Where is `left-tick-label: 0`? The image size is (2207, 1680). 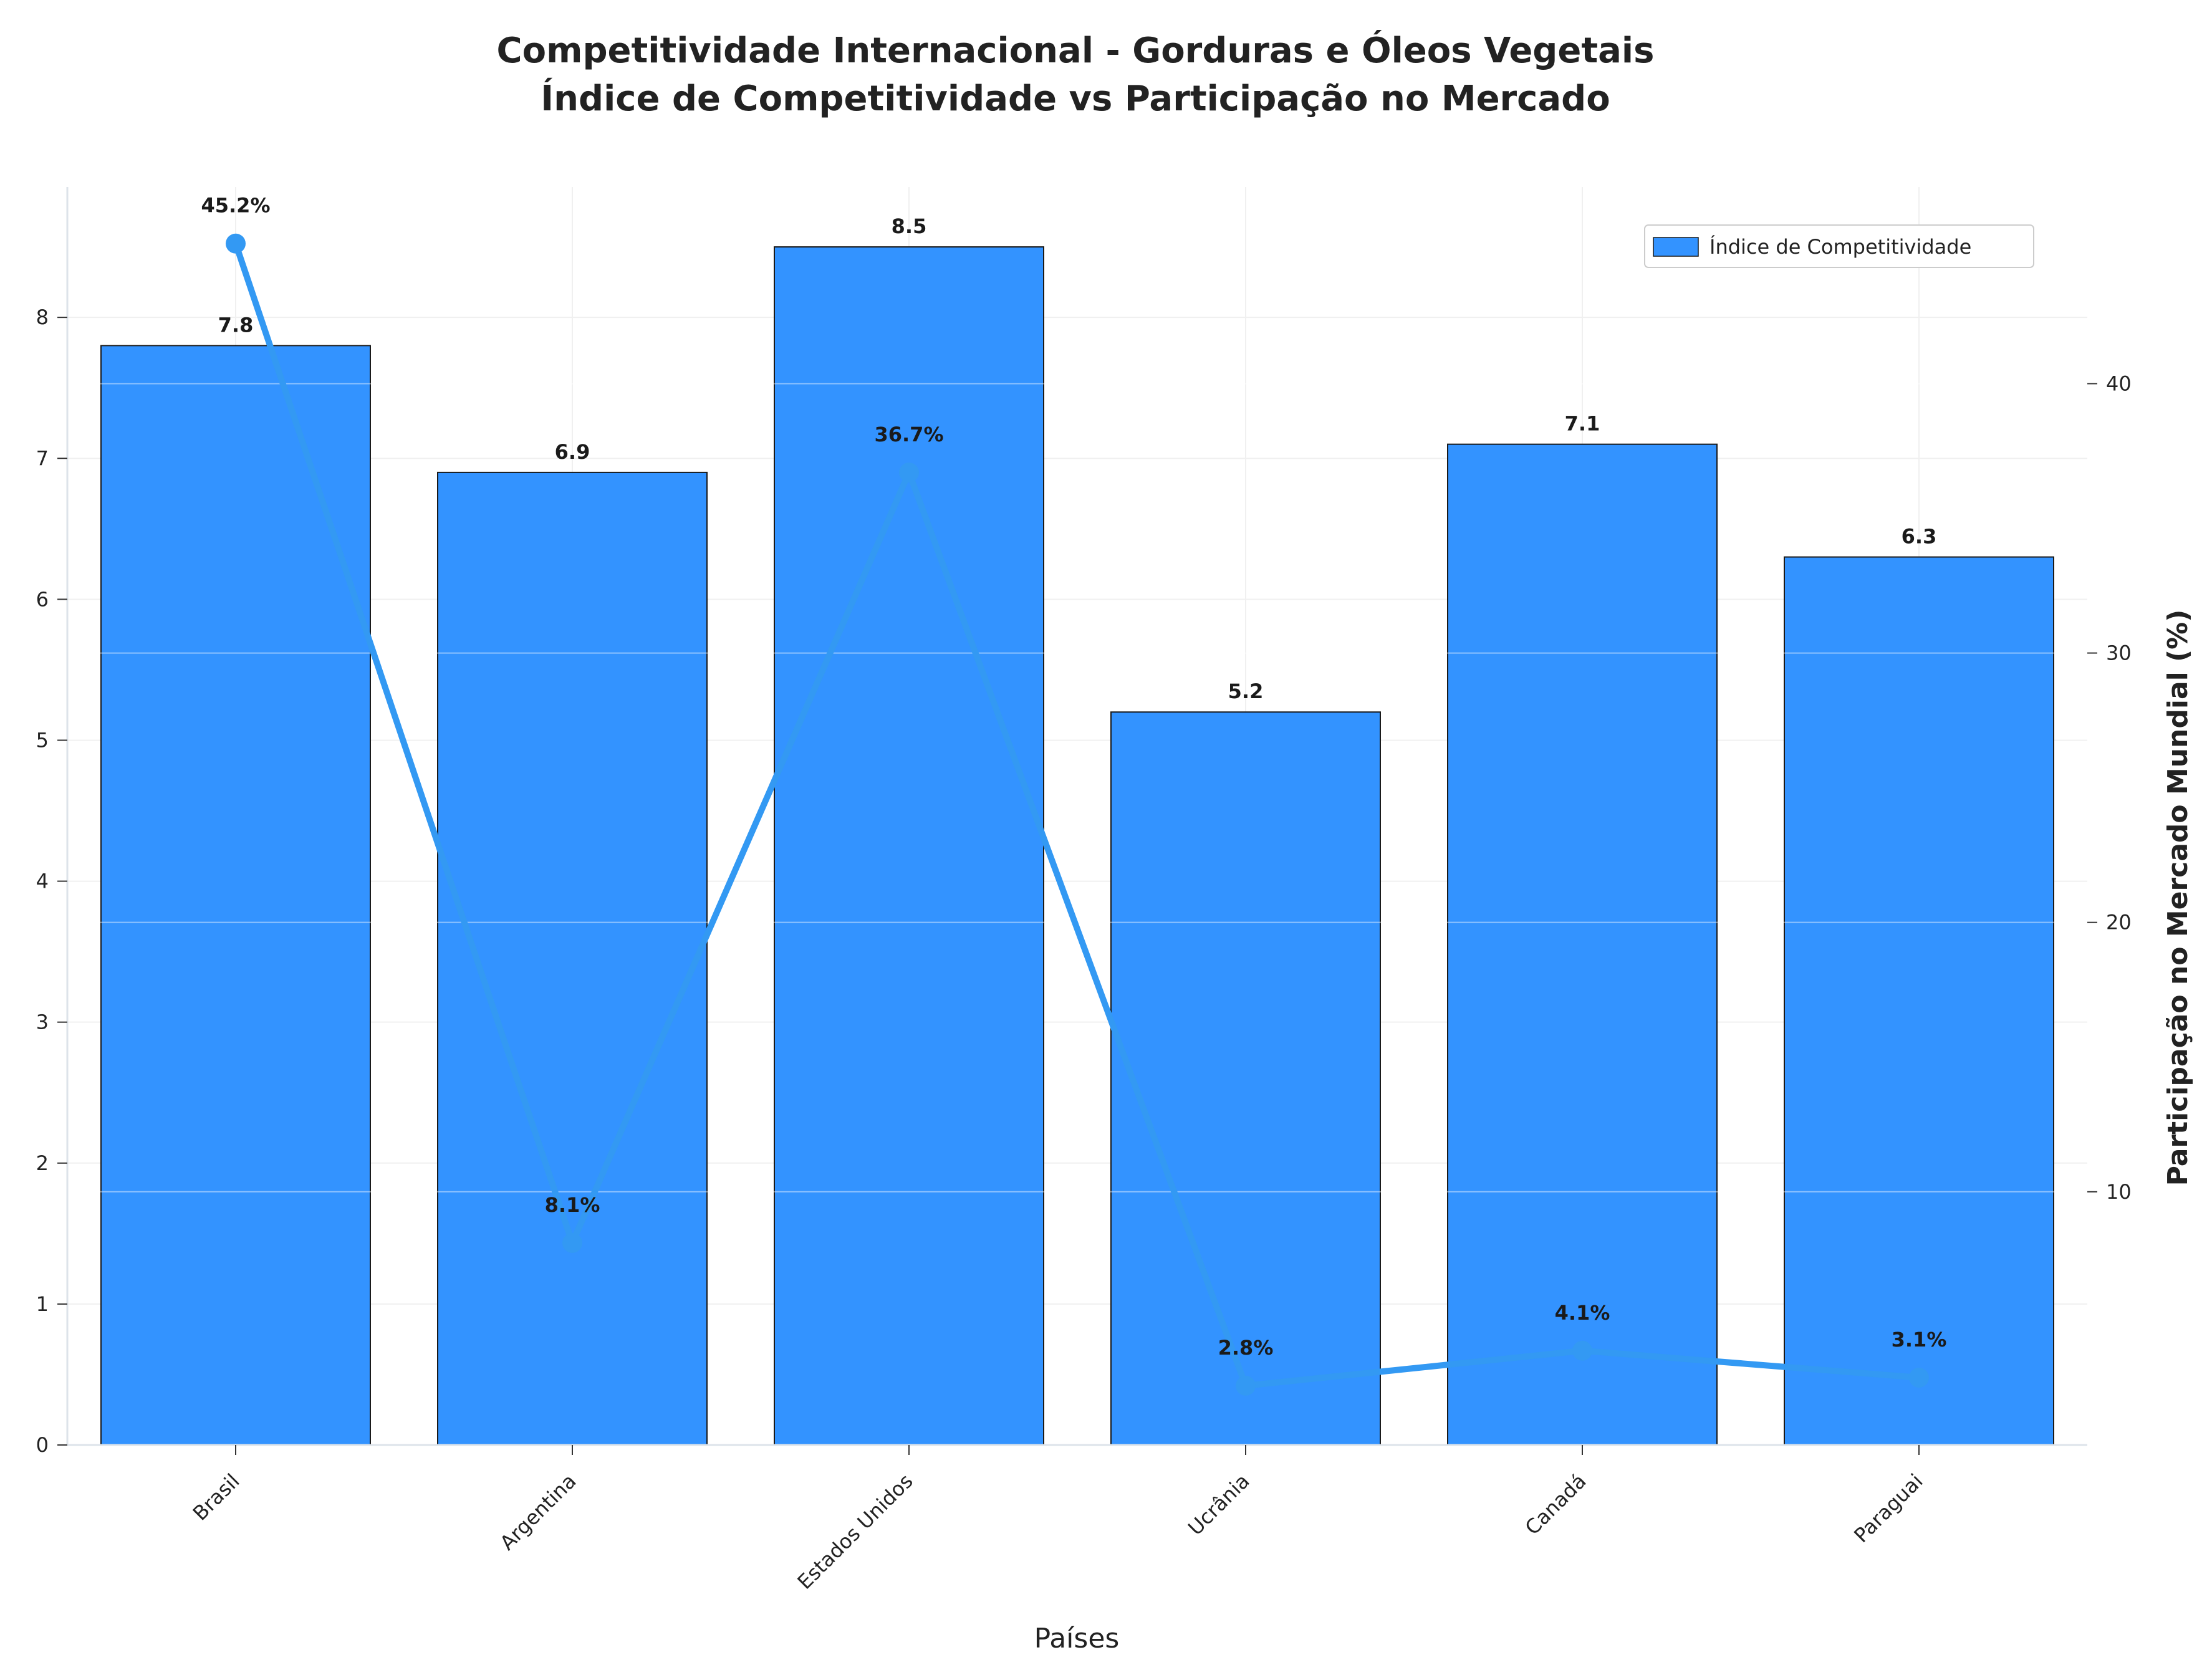
left-tick-label: 0 is located at coordinates (43, 1445).